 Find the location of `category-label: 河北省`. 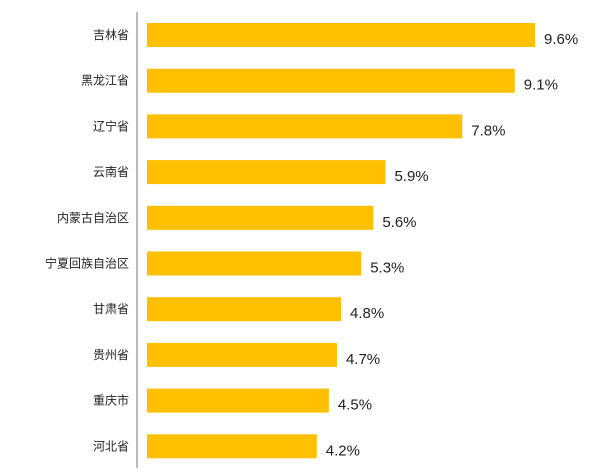

category-label: 河北省 is located at coordinates (111, 446).